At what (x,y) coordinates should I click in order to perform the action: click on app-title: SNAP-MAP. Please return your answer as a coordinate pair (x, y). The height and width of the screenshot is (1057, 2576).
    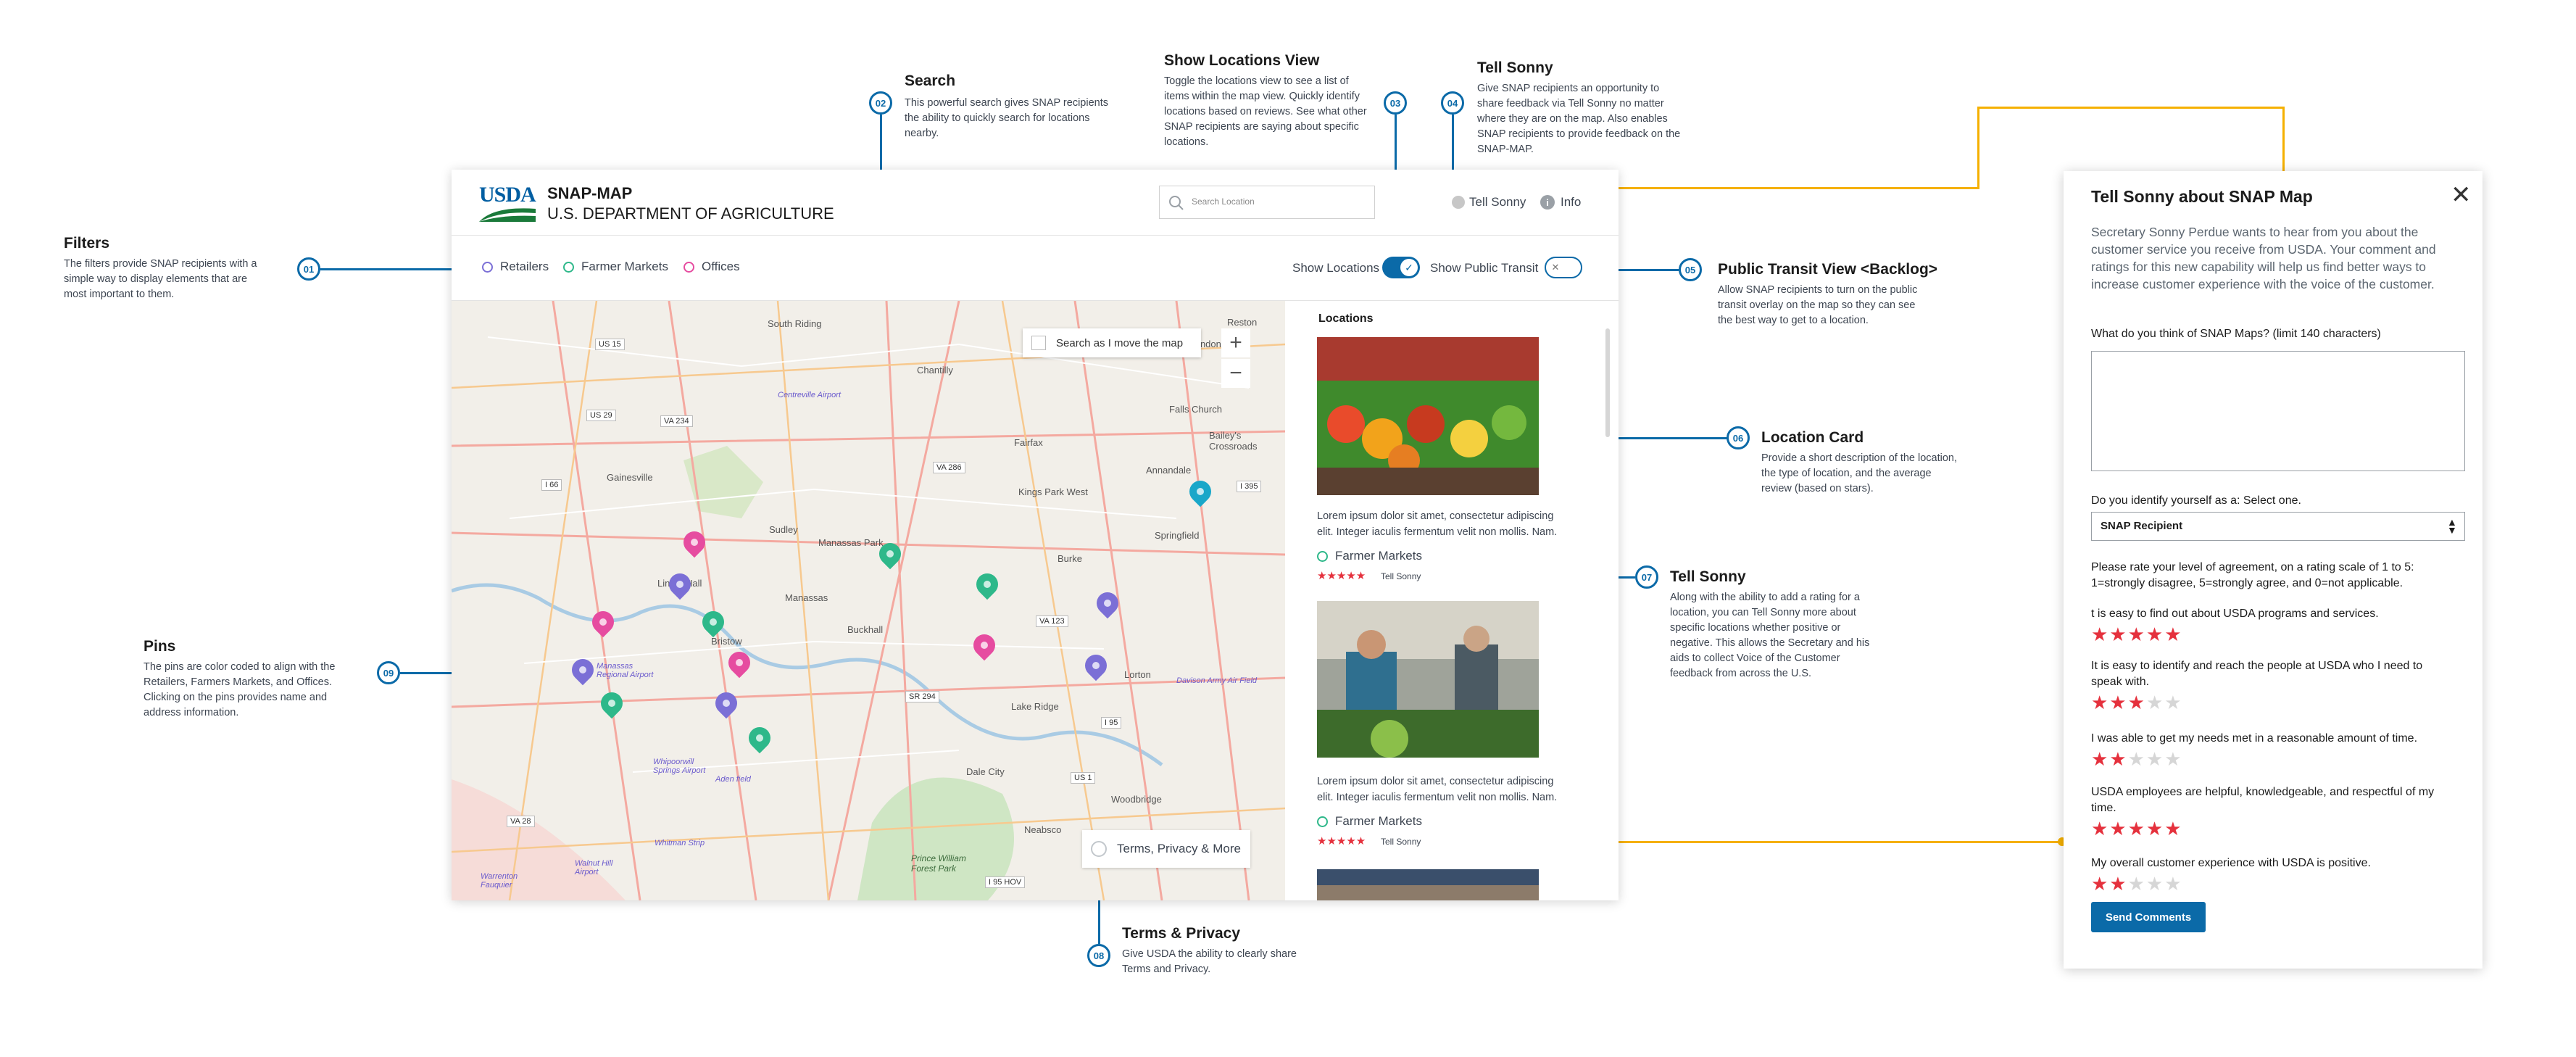
    Looking at the image, I should click on (590, 193).